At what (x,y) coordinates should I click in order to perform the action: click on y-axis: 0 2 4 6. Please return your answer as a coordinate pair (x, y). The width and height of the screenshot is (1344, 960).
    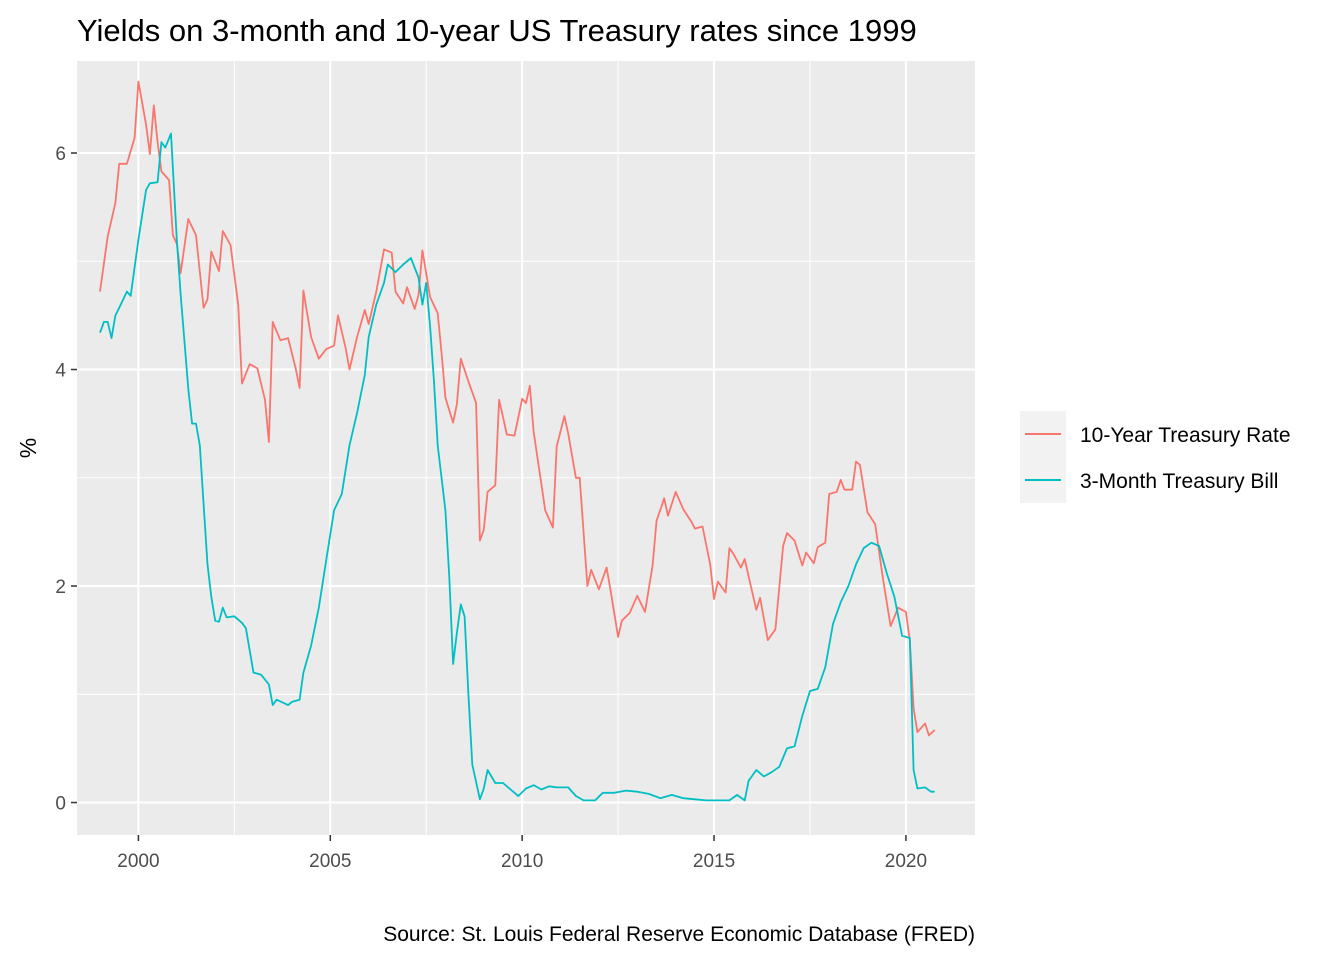
    Looking at the image, I should click on (66, 479).